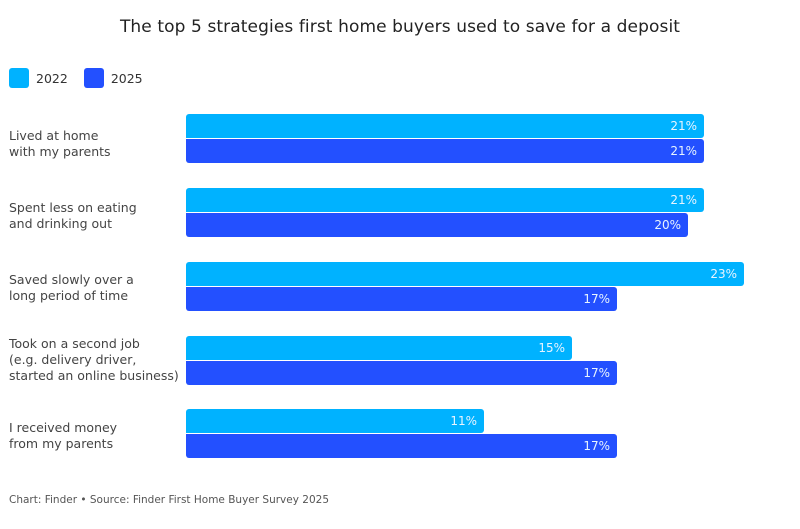  I want to click on category-label: Saved slowly over a long period of time, so click(71, 288).